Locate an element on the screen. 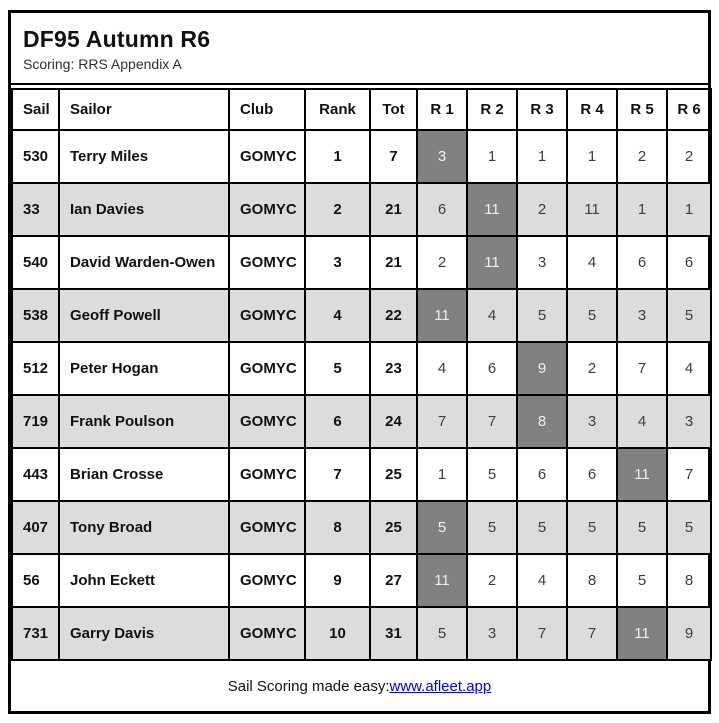 The image size is (719, 723). scoring-subtitle: Scoring: RRS Appendix A is located at coordinates (102, 64).